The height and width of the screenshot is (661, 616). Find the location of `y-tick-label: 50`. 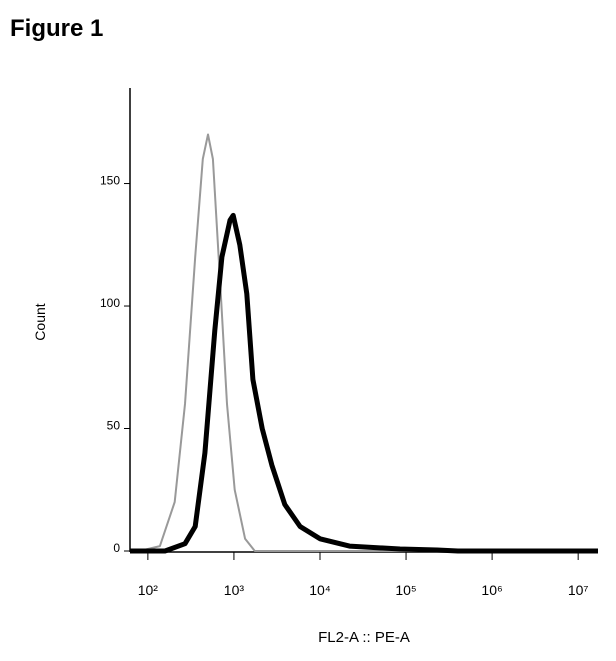

y-tick-label: 50 is located at coordinates (114, 426).